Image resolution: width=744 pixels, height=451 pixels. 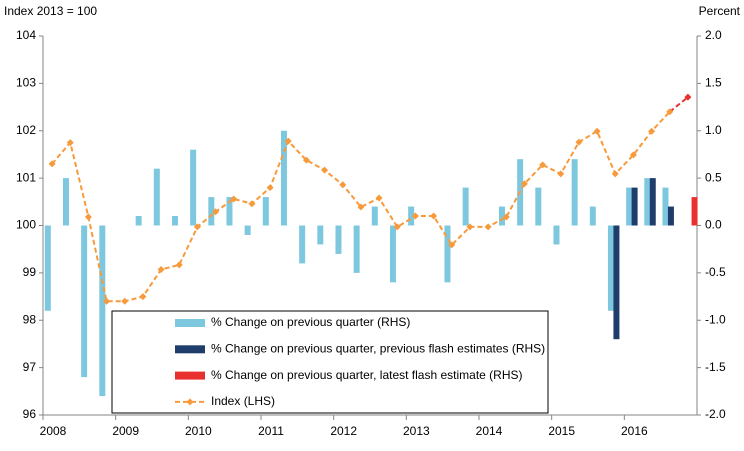 I want to click on y2-tick-label: 0.5, so click(x=713, y=177).